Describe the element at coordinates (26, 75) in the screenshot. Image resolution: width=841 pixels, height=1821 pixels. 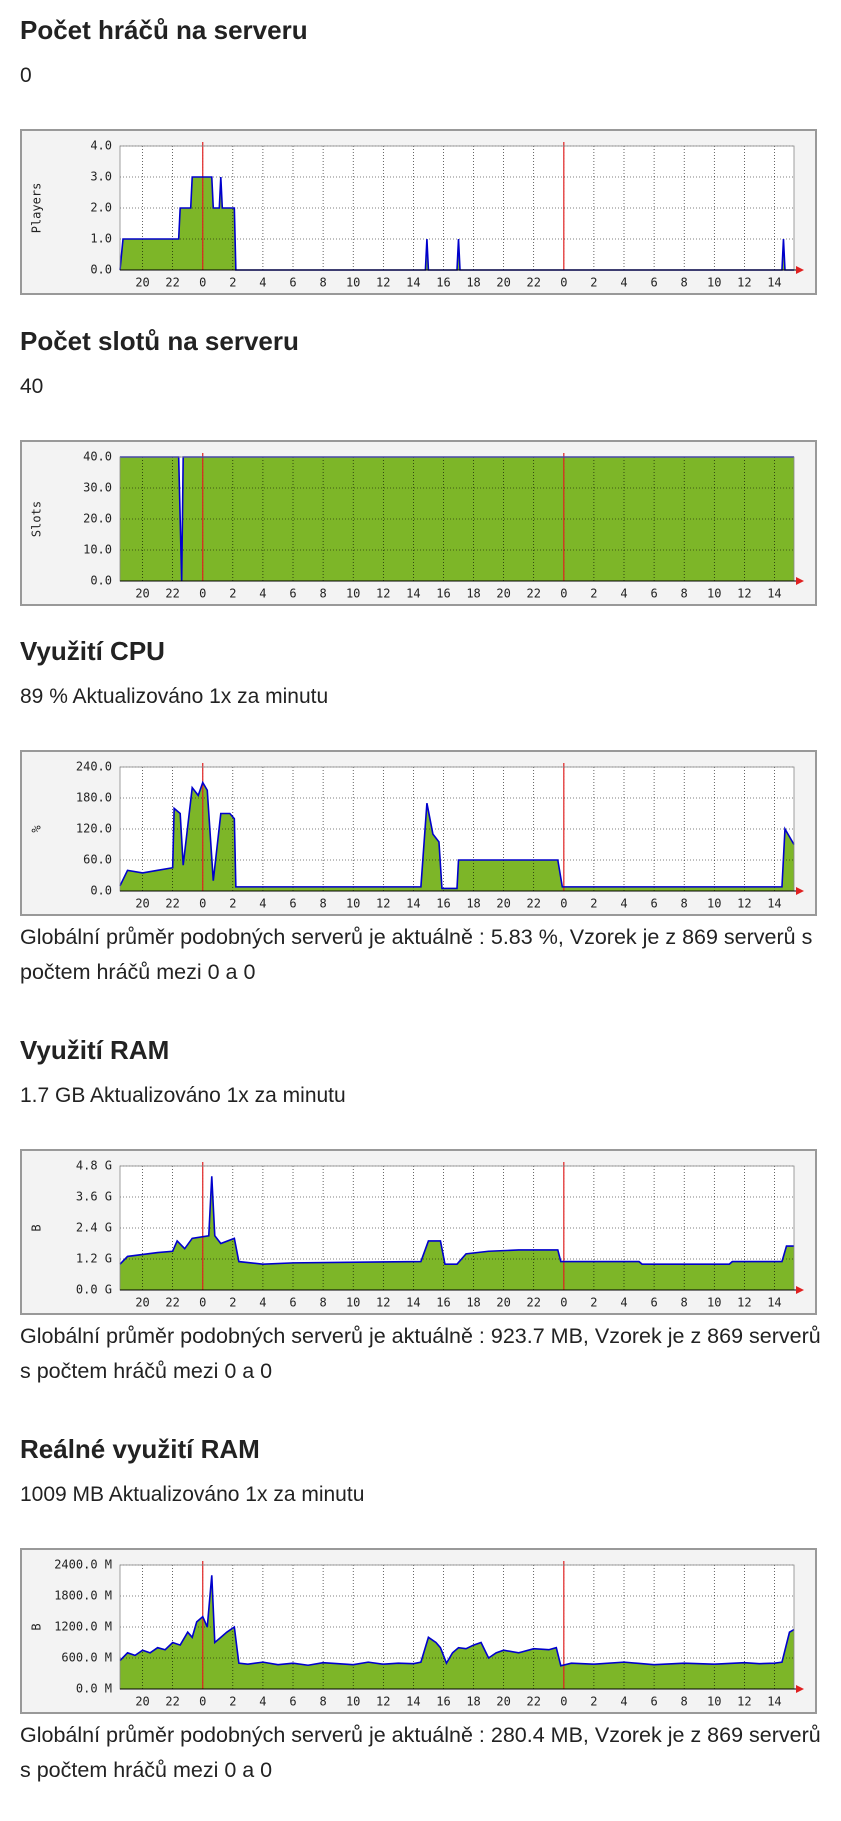
I see `current-value: 0` at that location.